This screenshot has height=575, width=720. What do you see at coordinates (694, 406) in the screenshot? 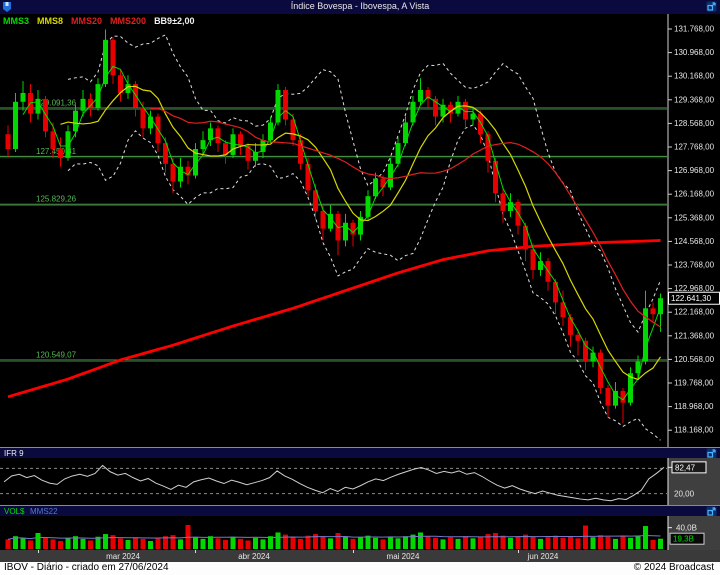
I see `svg-text: 118.968,00` at bounding box center [694, 406].